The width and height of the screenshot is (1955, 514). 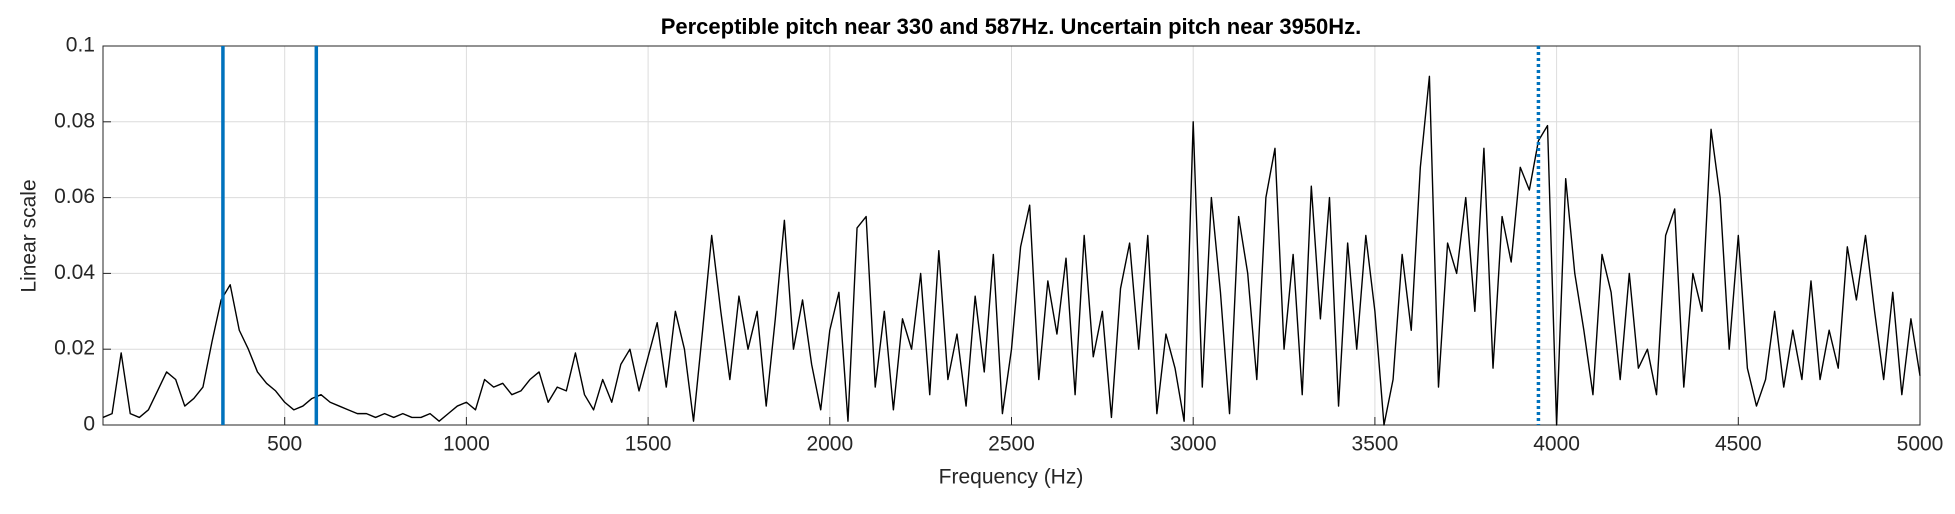 What do you see at coordinates (74, 272) in the screenshot?
I see `y-tick-label: 0.04` at bounding box center [74, 272].